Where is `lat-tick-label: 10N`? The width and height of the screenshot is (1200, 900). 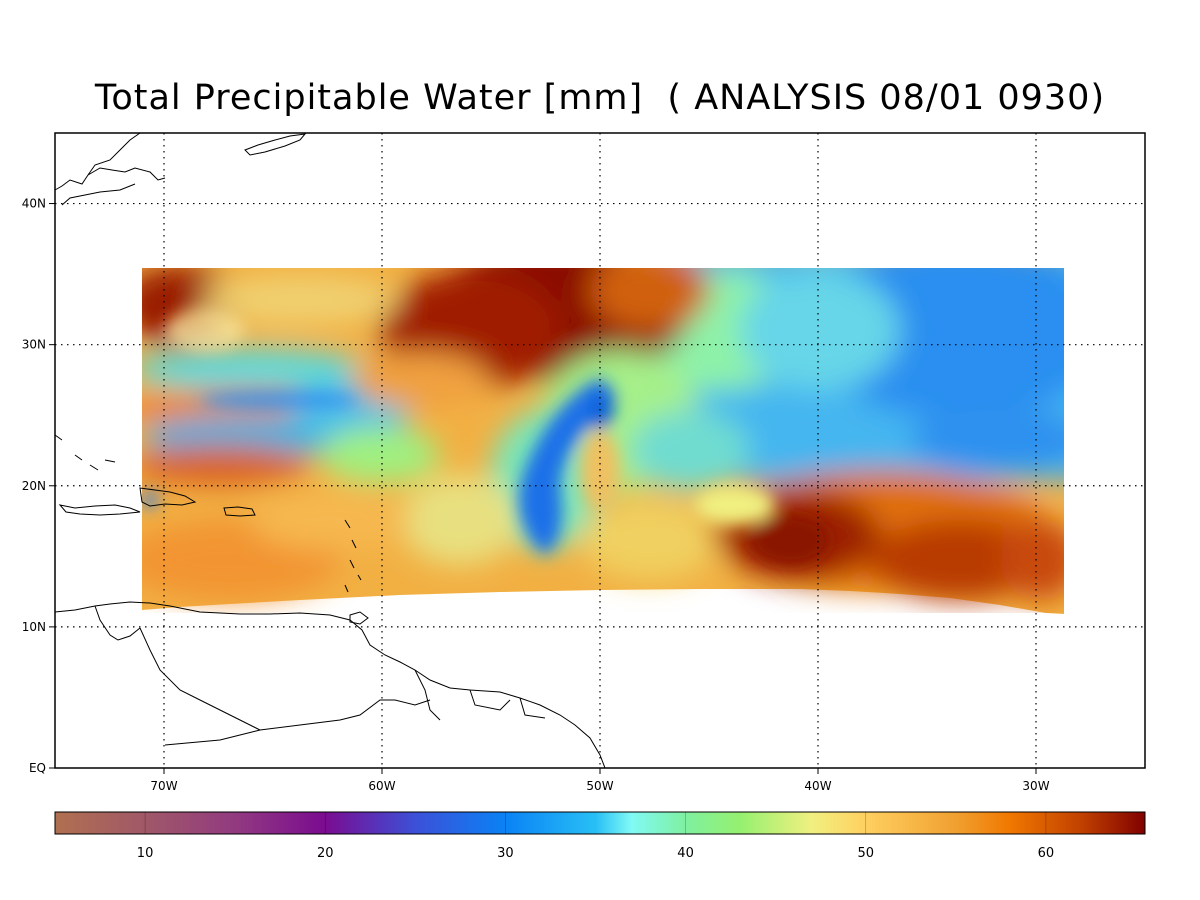
lat-tick-label: 10N is located at coordinates (34, 627).